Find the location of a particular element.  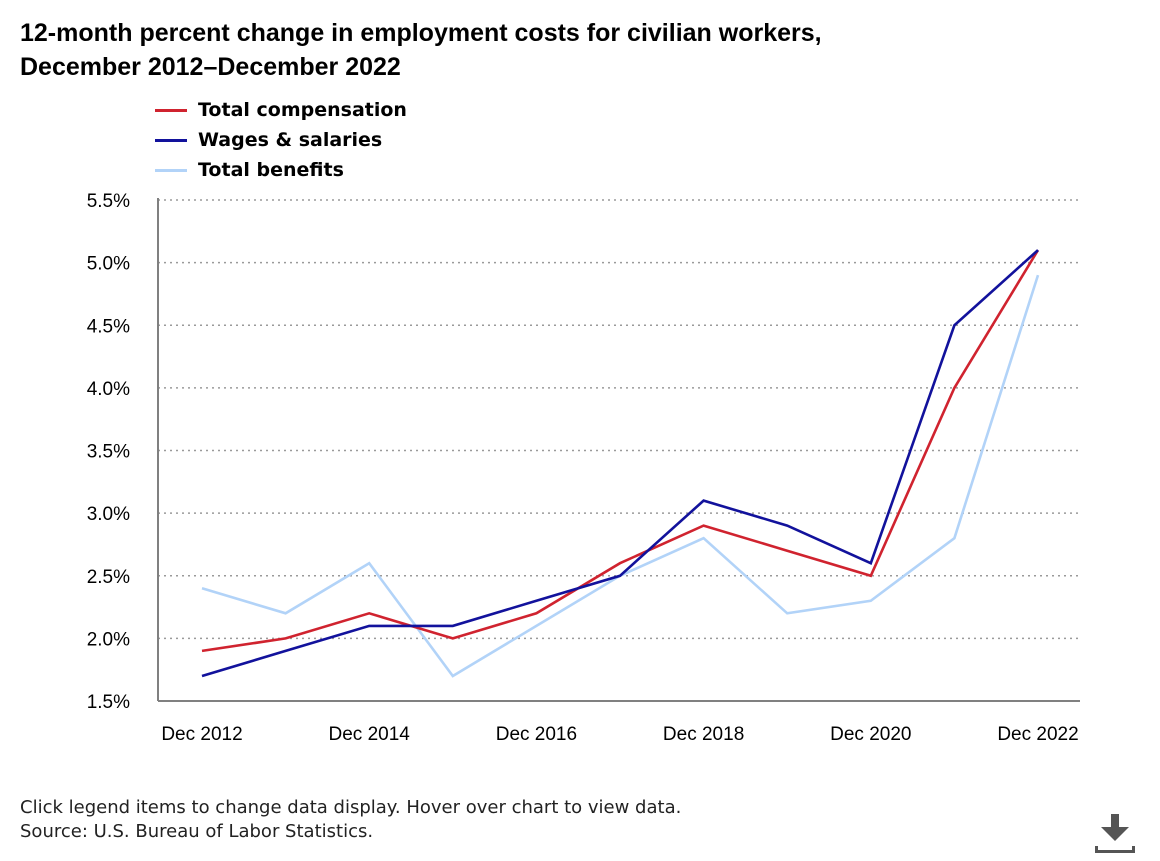

legend-item-wages-salaries: Wages & salaries is located at coordinates (281, 140).